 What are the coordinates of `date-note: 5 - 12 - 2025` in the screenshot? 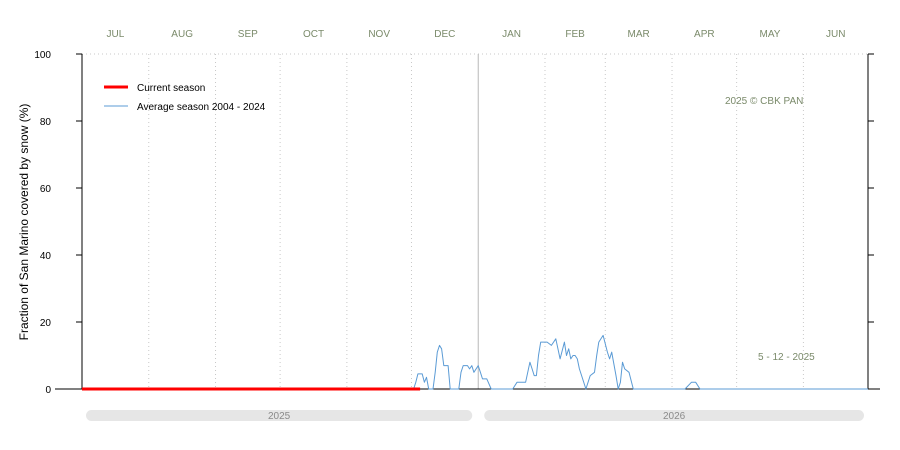 It's located at (786, 357).